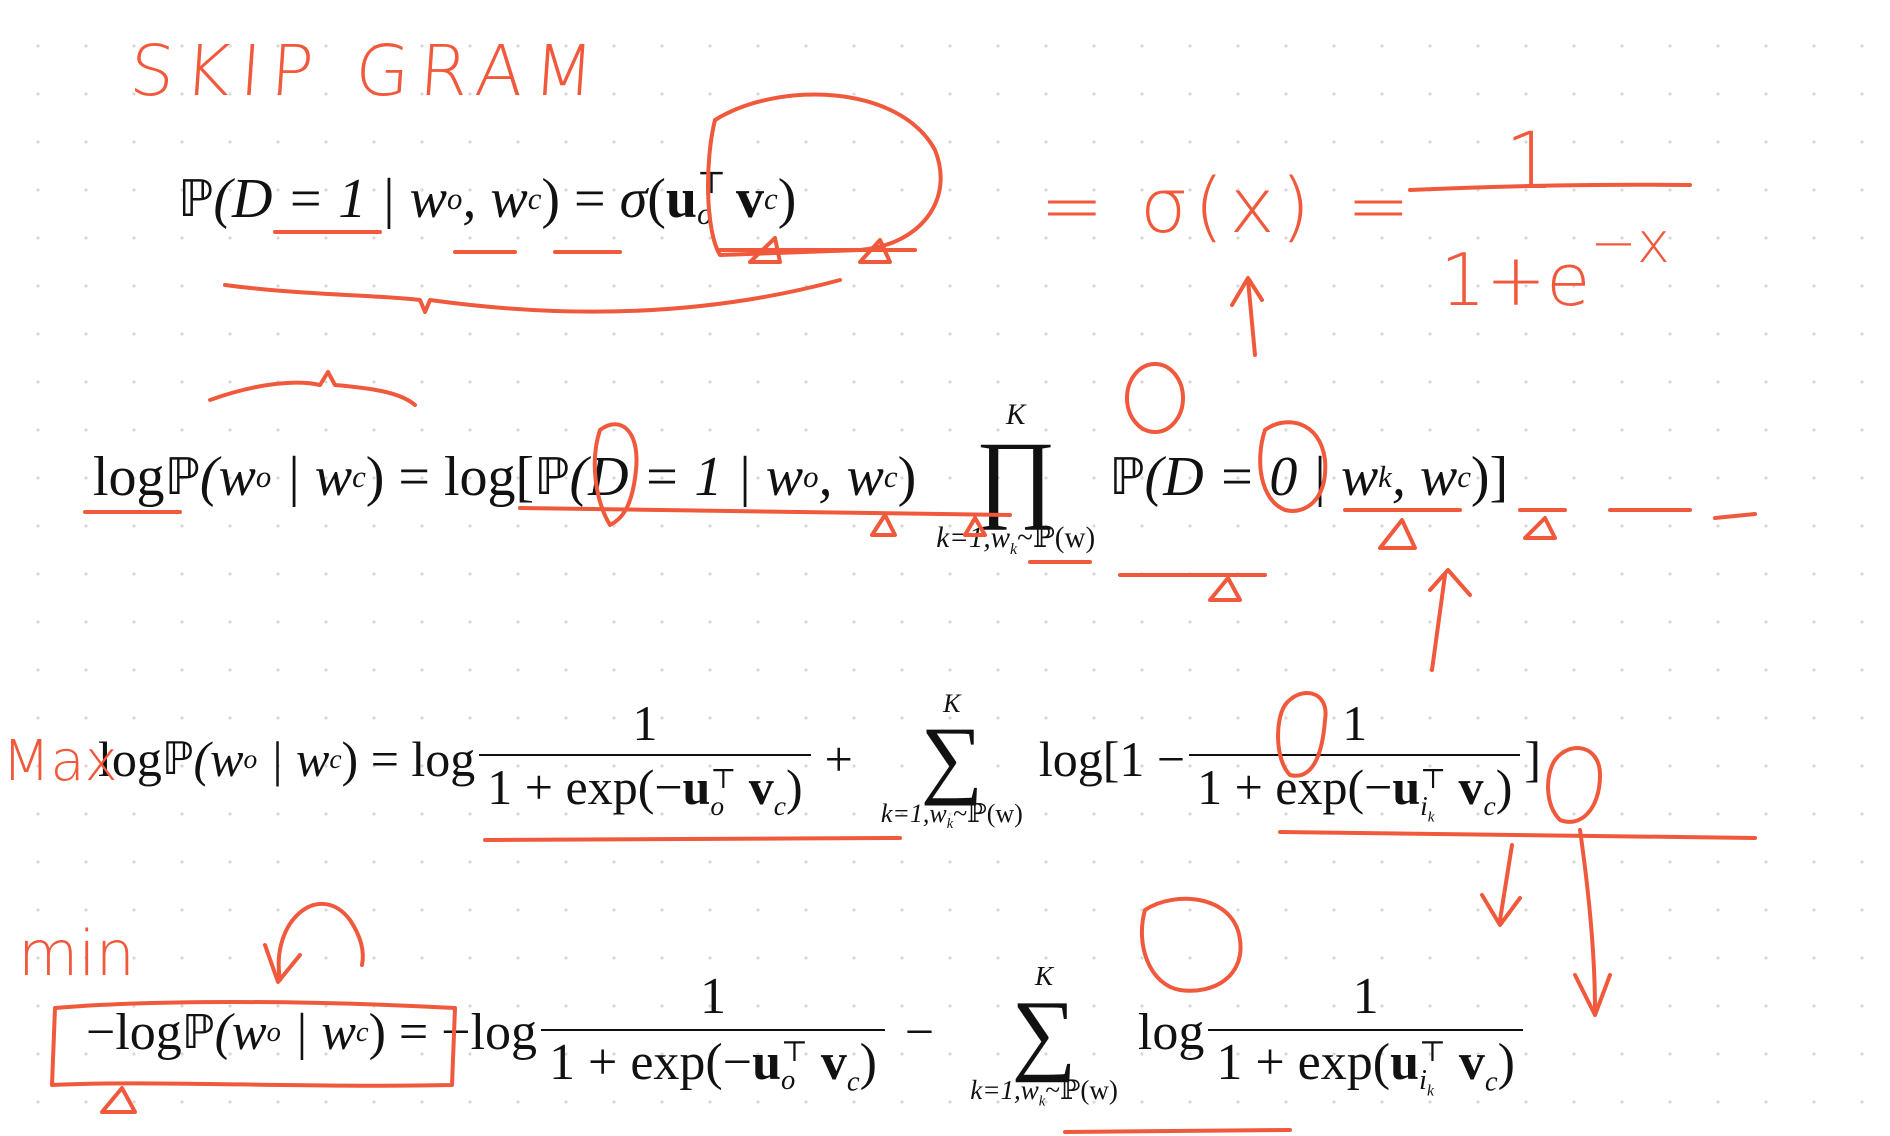  Describe the element at coordinates (686, 477) in the screenshot. I see `eq2-inner: (D = 1 | w` at that location.